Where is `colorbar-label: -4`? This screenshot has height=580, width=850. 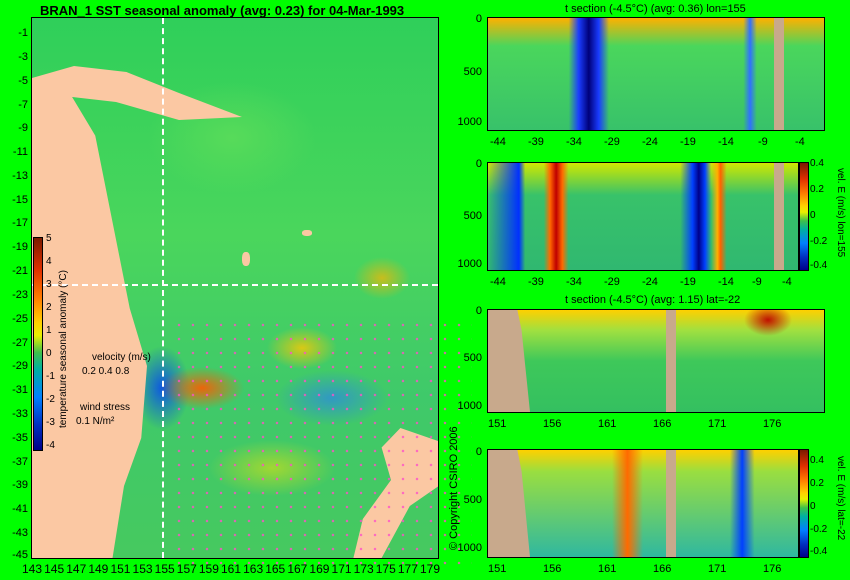
colorbar-label: -4 is located at coordinates (50, 445).